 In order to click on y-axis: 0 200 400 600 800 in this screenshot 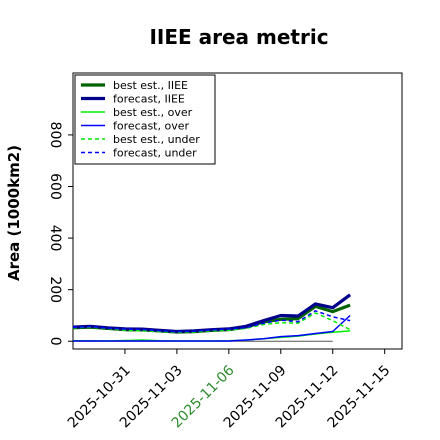, I will do `click(60, 234)`.